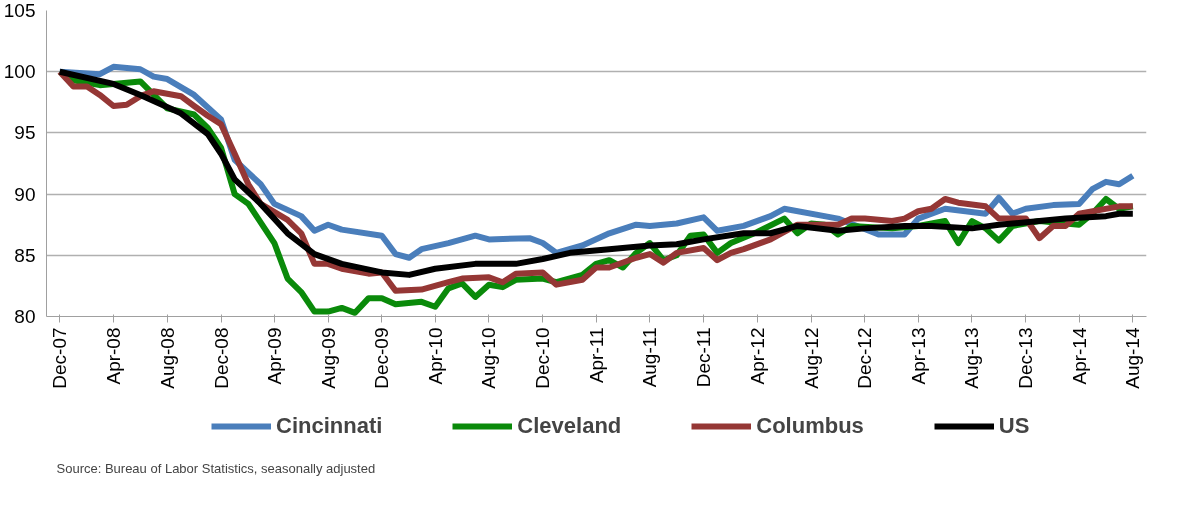 This screenshot has height=506, width=1191. What do you see at coordinates (1079, 356) in the screenshot?
I see `x-tick-label: Apr-14` at bounding box center [1079, 356].